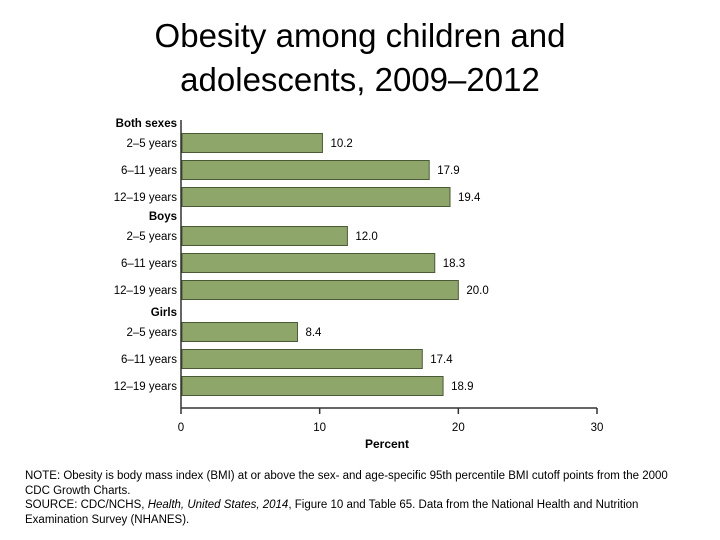 Image resolution: width=720 pixels, height=540 pixels. Describe the element at coordinates (360, 79) in the screenshot. I see `slide-title-line-2: adolescents, 2009–2012` at that location.